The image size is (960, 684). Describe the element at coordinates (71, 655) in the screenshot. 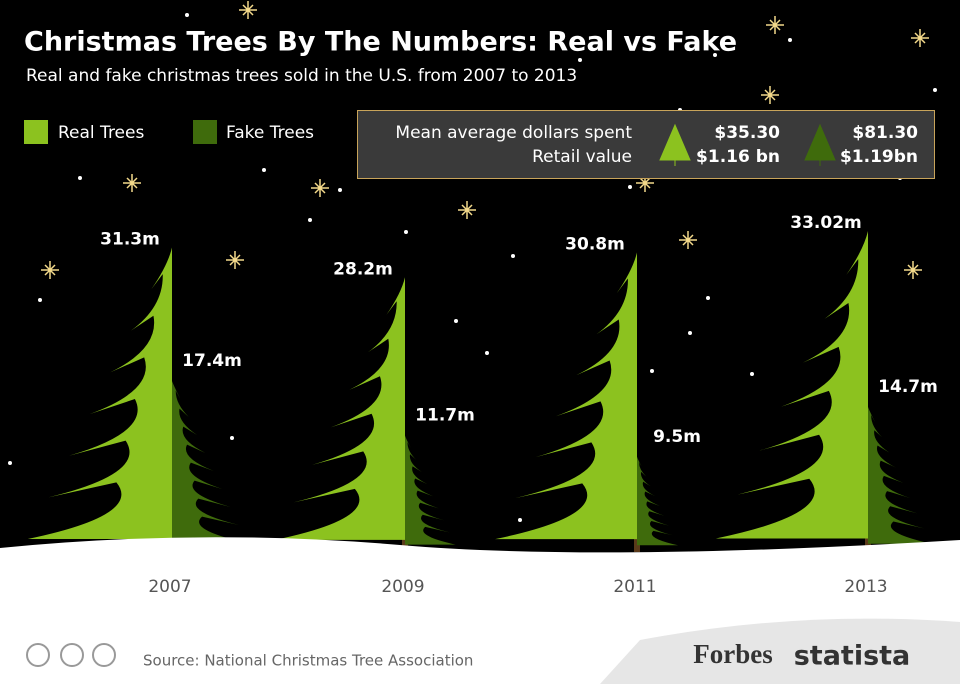

I see `license-icons` at that location.